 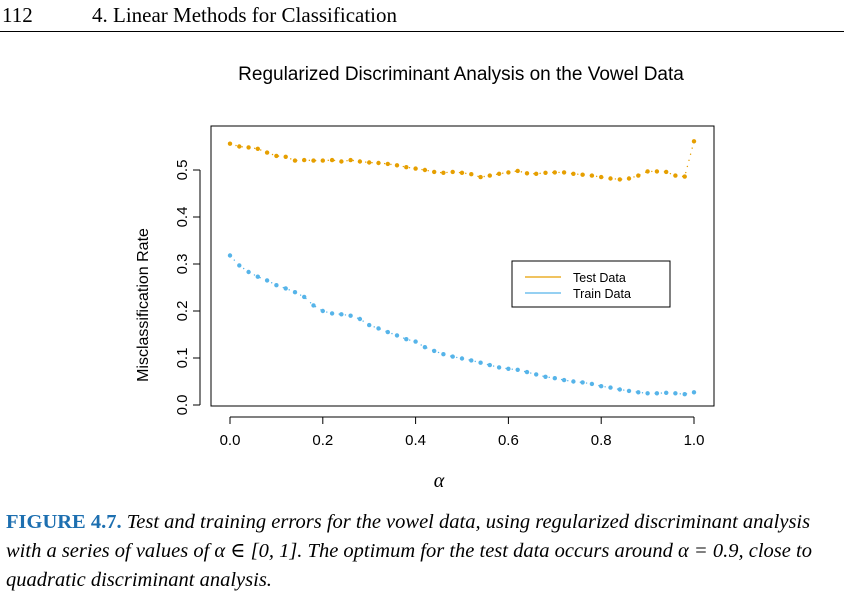 I want to click on legend-train-label: Train Data, so click(x=602, y=294).